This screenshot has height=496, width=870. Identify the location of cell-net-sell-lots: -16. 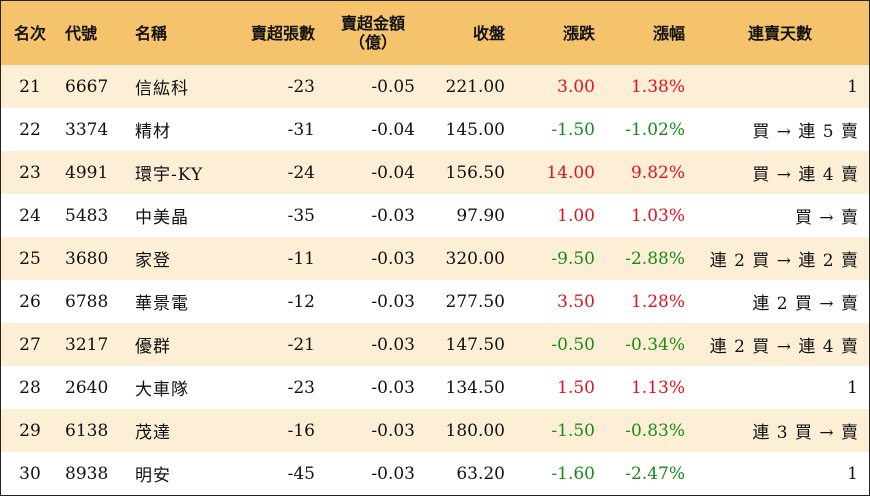
(301, 430).